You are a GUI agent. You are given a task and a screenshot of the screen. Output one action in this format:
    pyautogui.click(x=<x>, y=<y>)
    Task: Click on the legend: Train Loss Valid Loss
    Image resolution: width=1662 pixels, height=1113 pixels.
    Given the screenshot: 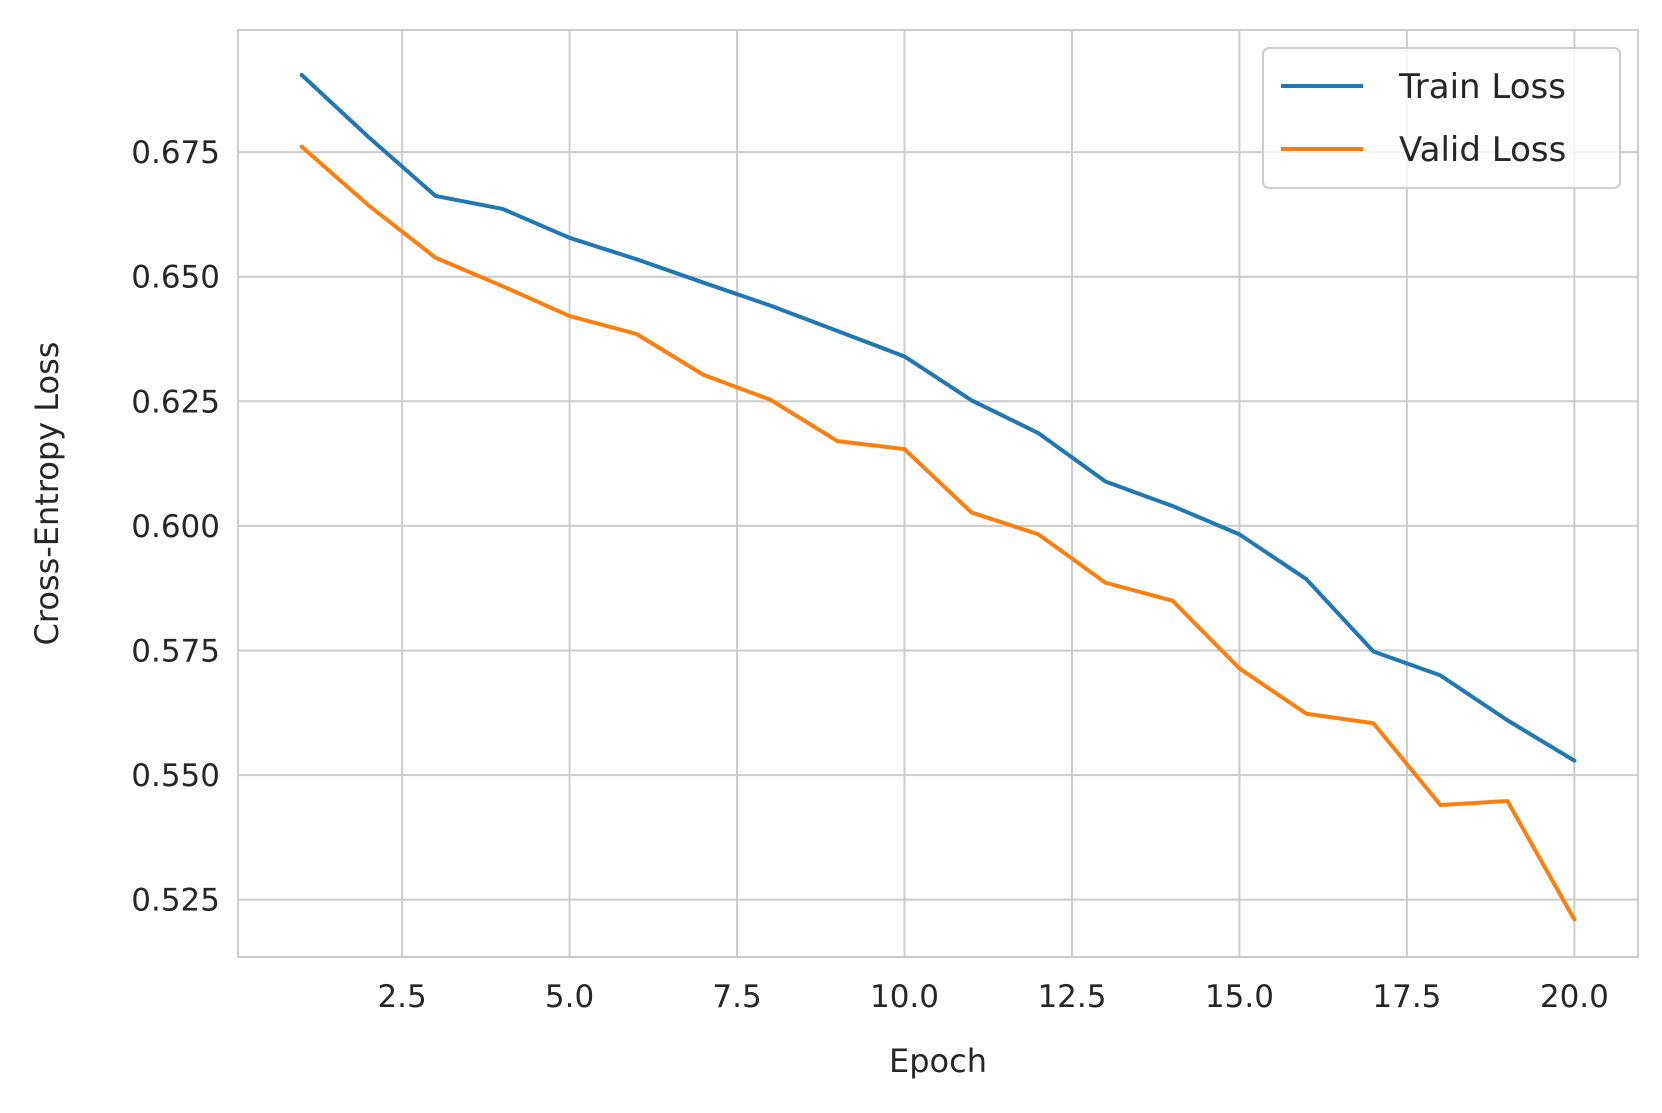 What is the action you would take?
    pyautogui.click(x=1441, y=118)
    